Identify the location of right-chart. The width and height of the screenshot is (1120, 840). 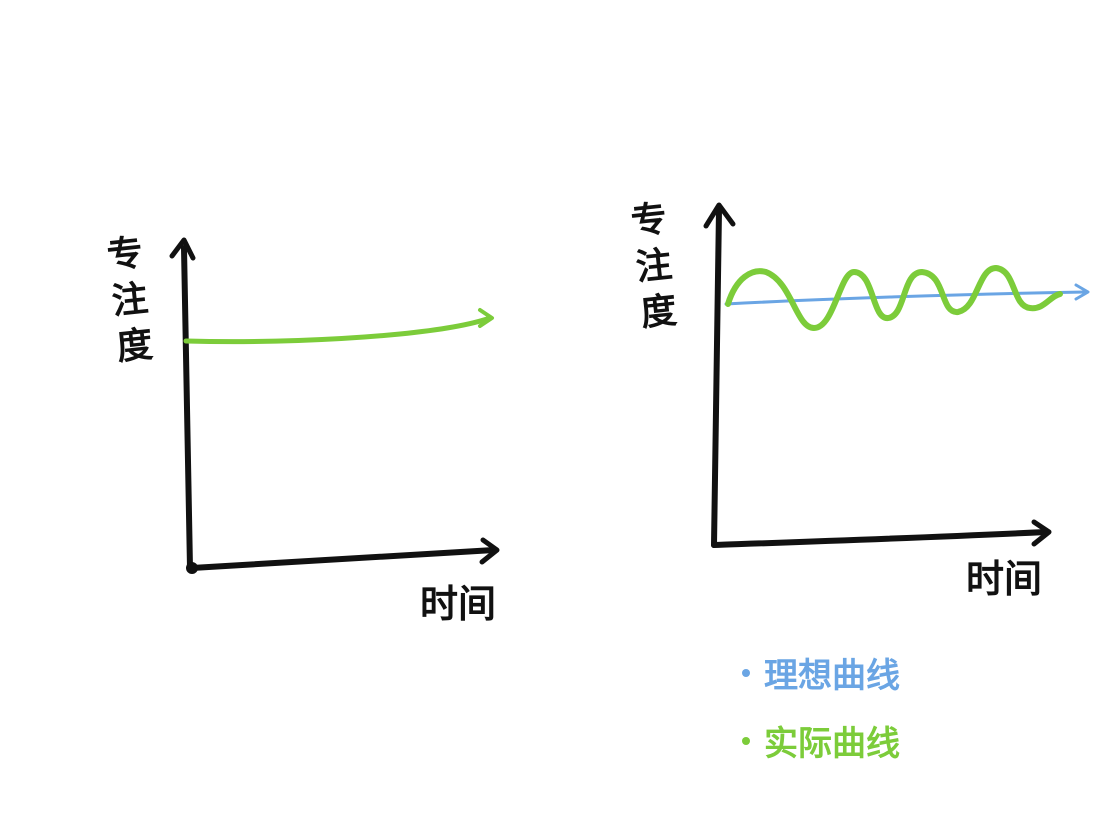
(896, 375).